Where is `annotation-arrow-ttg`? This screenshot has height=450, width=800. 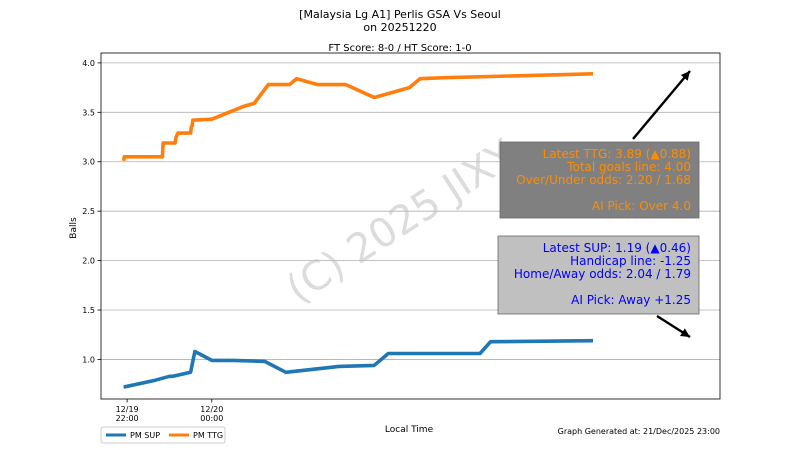 annotation-arrow-ttg is located at coordinates (661, 105).